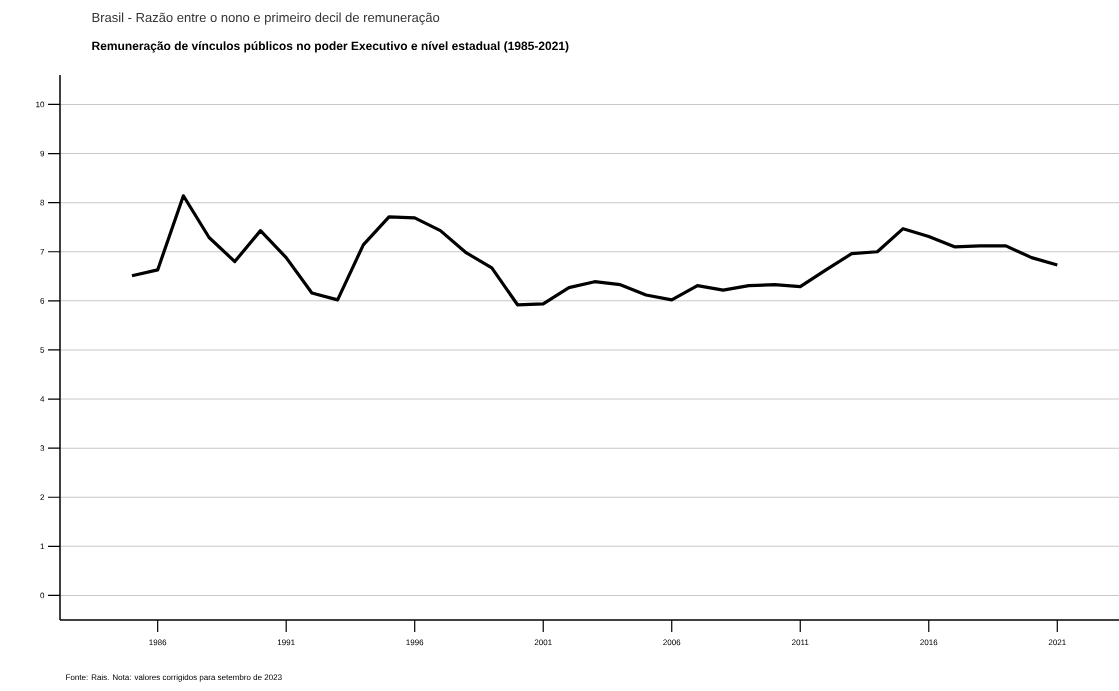 This screenshot has width=1119, height=691. What do you see at coordinates (929, 642) in the screenshot?
I see `x-tick-label: 2016` at bounding box center [929, 642].